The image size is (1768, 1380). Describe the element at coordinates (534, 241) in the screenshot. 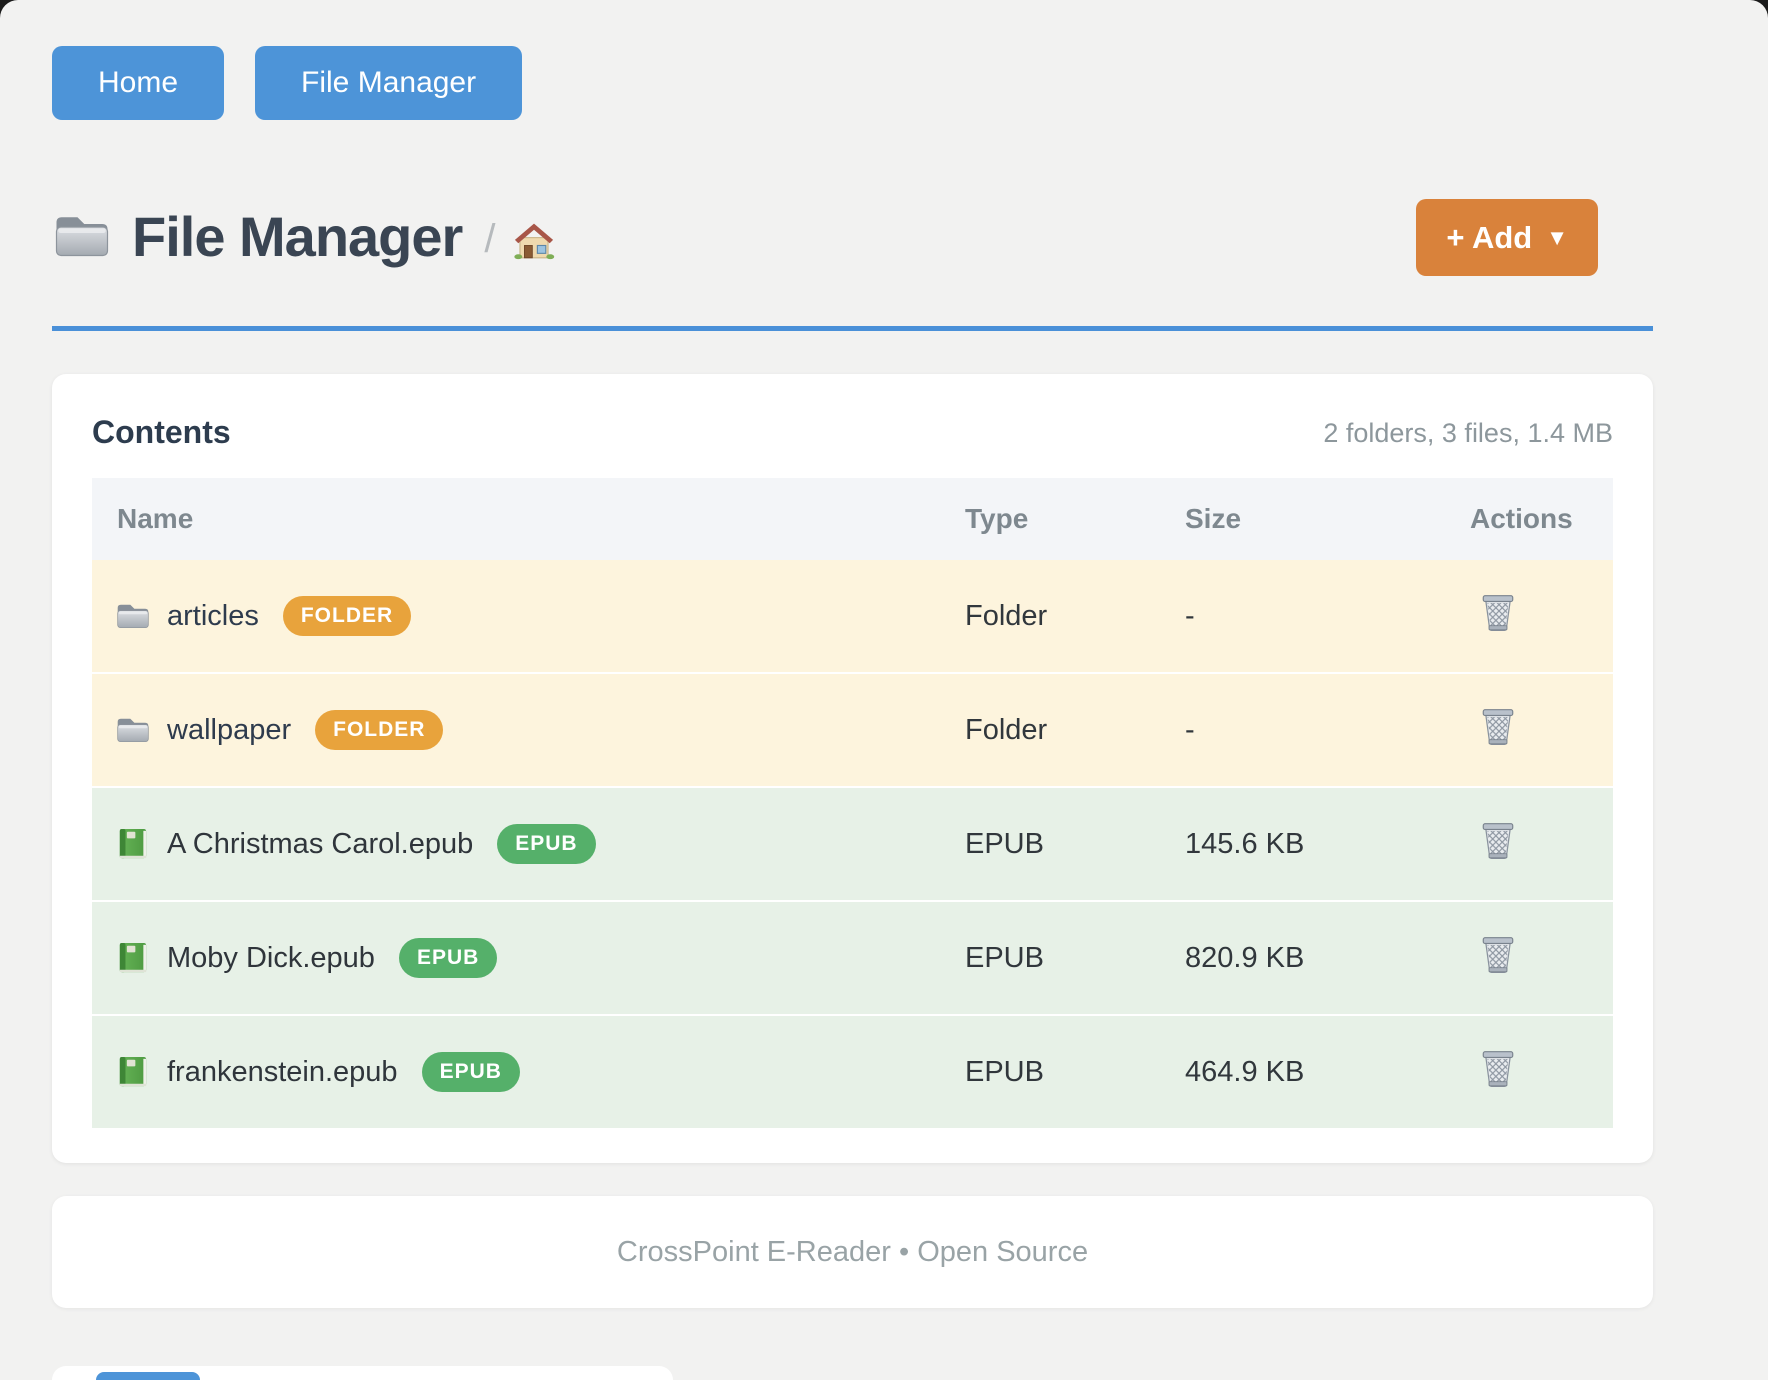

I see `house-icon` at that location.